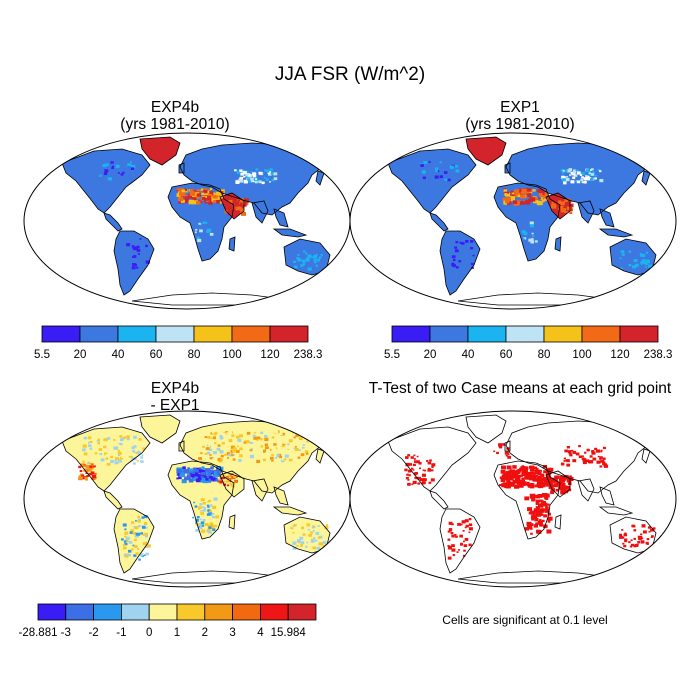 Image resolution: width=700 pixels, height=700 pixels. Describe the element at coordinates (113, 222) in the screenshot. I see `landmass-centralAmerica` at that location.